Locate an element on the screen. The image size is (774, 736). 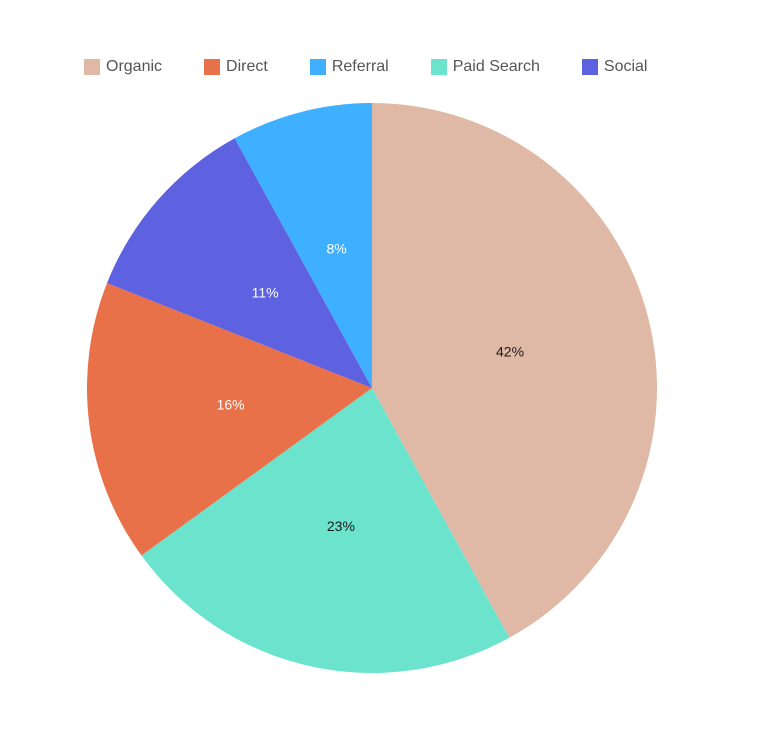
legend-swatch-referral is located at coordinates (317, 67).